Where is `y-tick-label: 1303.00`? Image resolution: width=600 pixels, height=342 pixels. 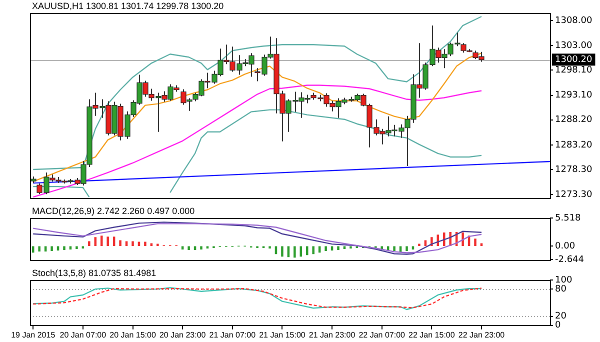 y-tick-label: 1303.00 is located at coordinates (573, 45).